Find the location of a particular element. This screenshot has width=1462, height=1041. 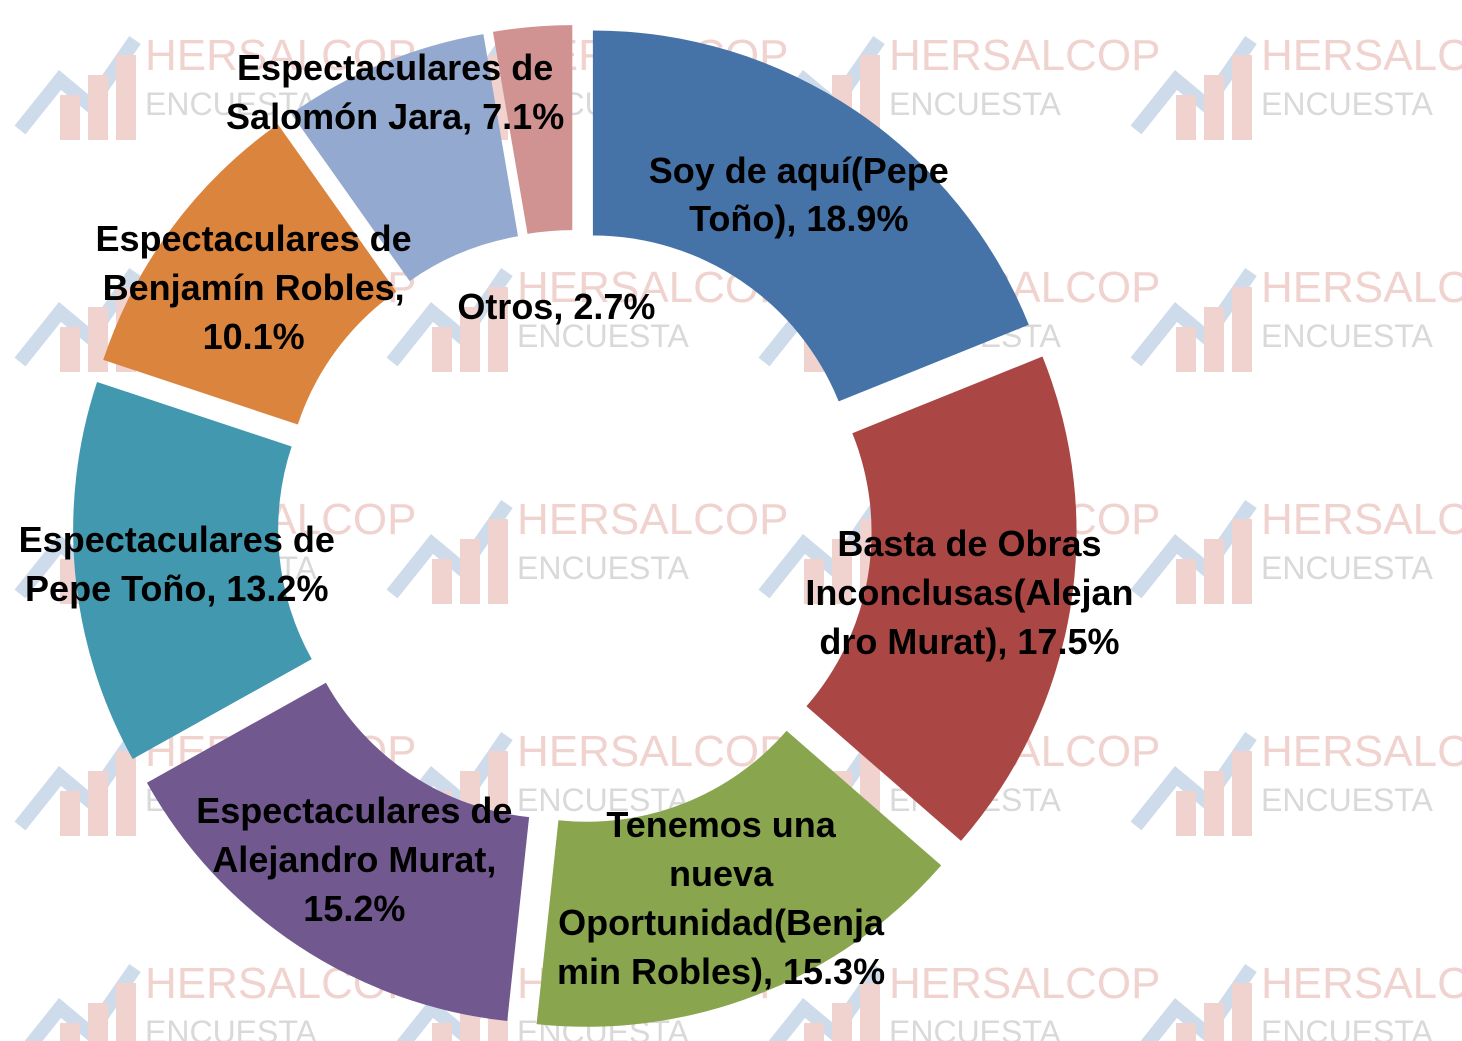

data-label: Soy de aquí(Pepe Toño), 18.9% is located at coordinates (798, 194).